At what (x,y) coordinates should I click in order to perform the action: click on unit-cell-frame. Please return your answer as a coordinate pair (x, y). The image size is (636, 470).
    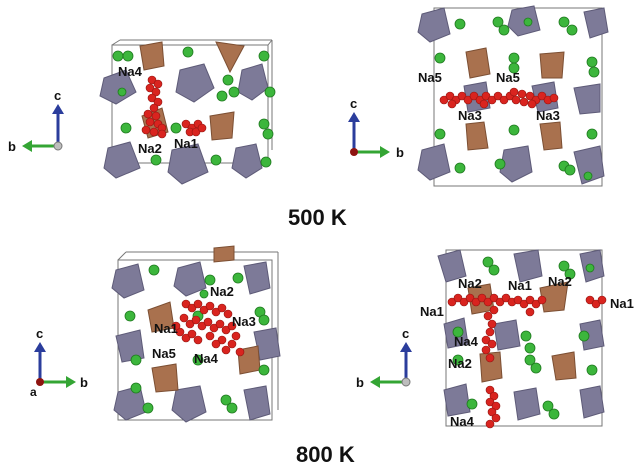
    Looking at the image, I should click on (518, 97).